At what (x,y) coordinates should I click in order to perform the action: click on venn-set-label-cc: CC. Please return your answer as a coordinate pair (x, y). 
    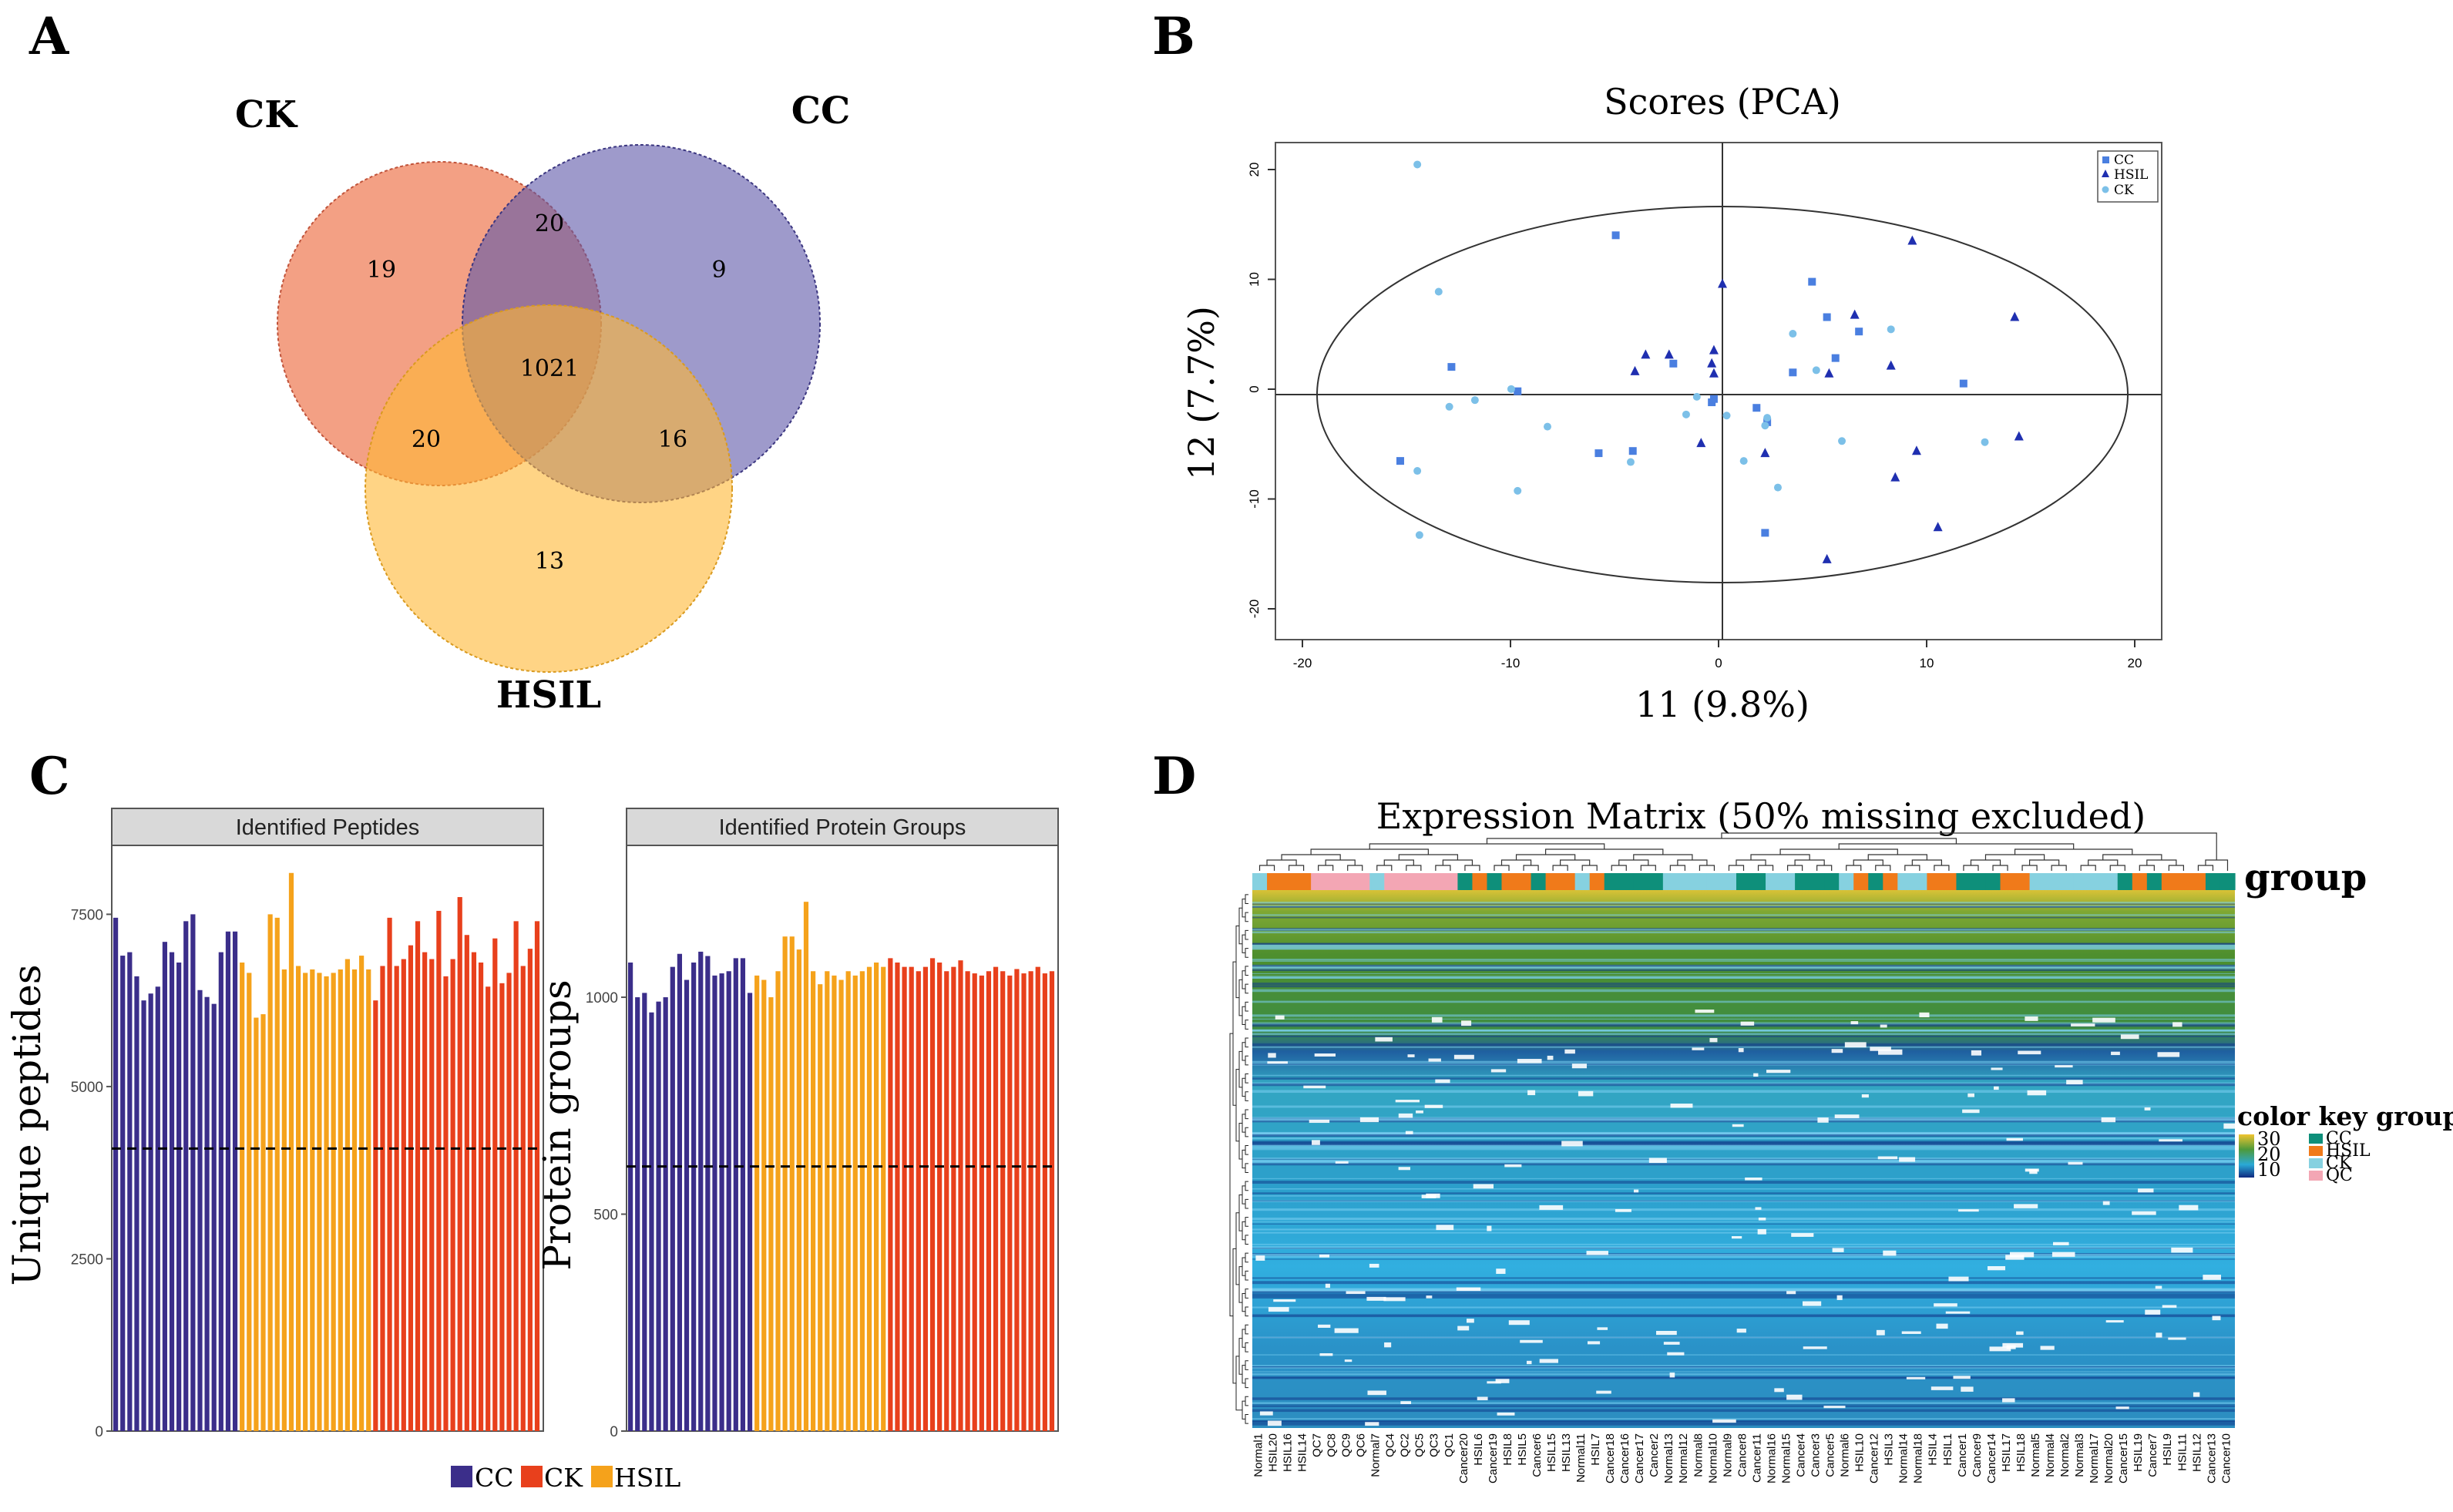
    Looking at the image, I should click on (820, 111).